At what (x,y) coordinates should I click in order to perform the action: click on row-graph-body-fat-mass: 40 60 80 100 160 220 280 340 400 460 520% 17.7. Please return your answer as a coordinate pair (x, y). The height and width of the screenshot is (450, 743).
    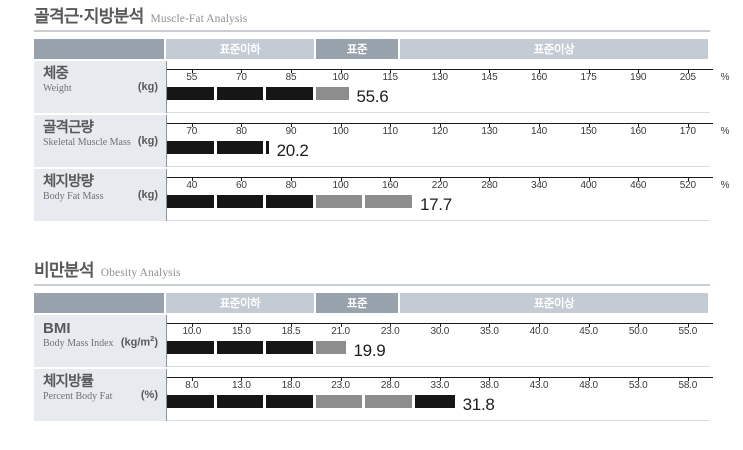
    Looking at the image, I should click on (448, 194).